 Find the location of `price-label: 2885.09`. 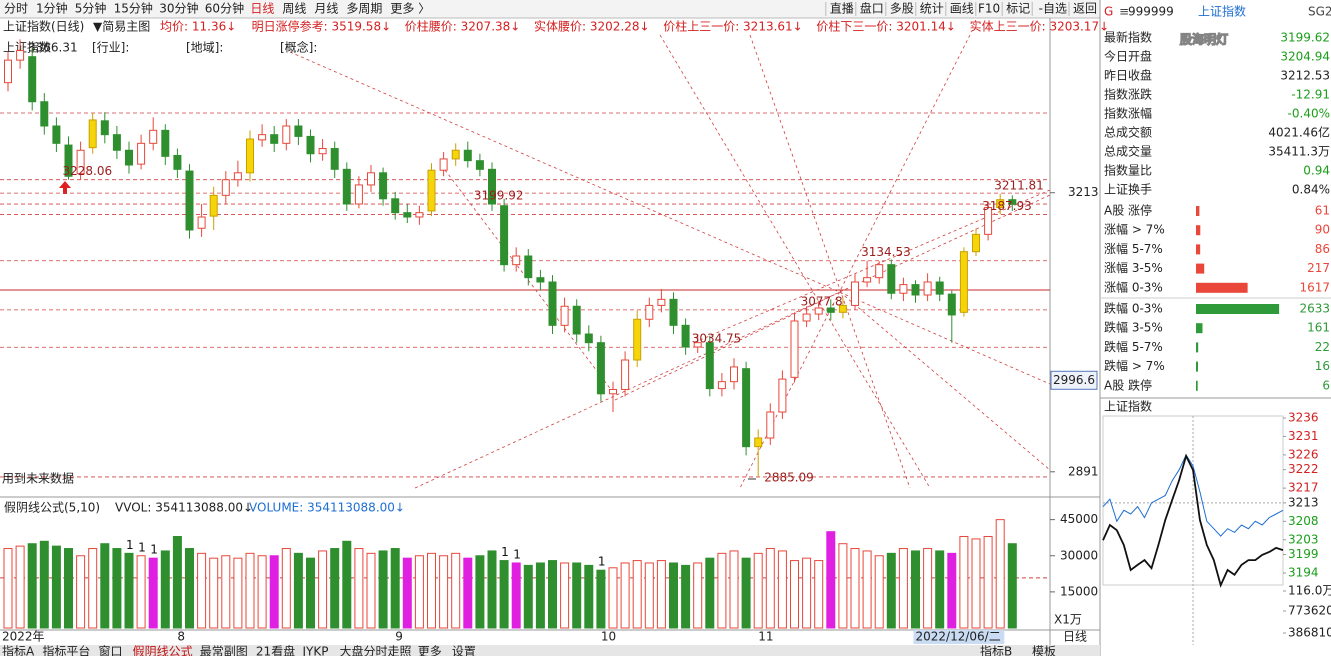

price-label: 2885.09 is located at coordinates (789, 477).